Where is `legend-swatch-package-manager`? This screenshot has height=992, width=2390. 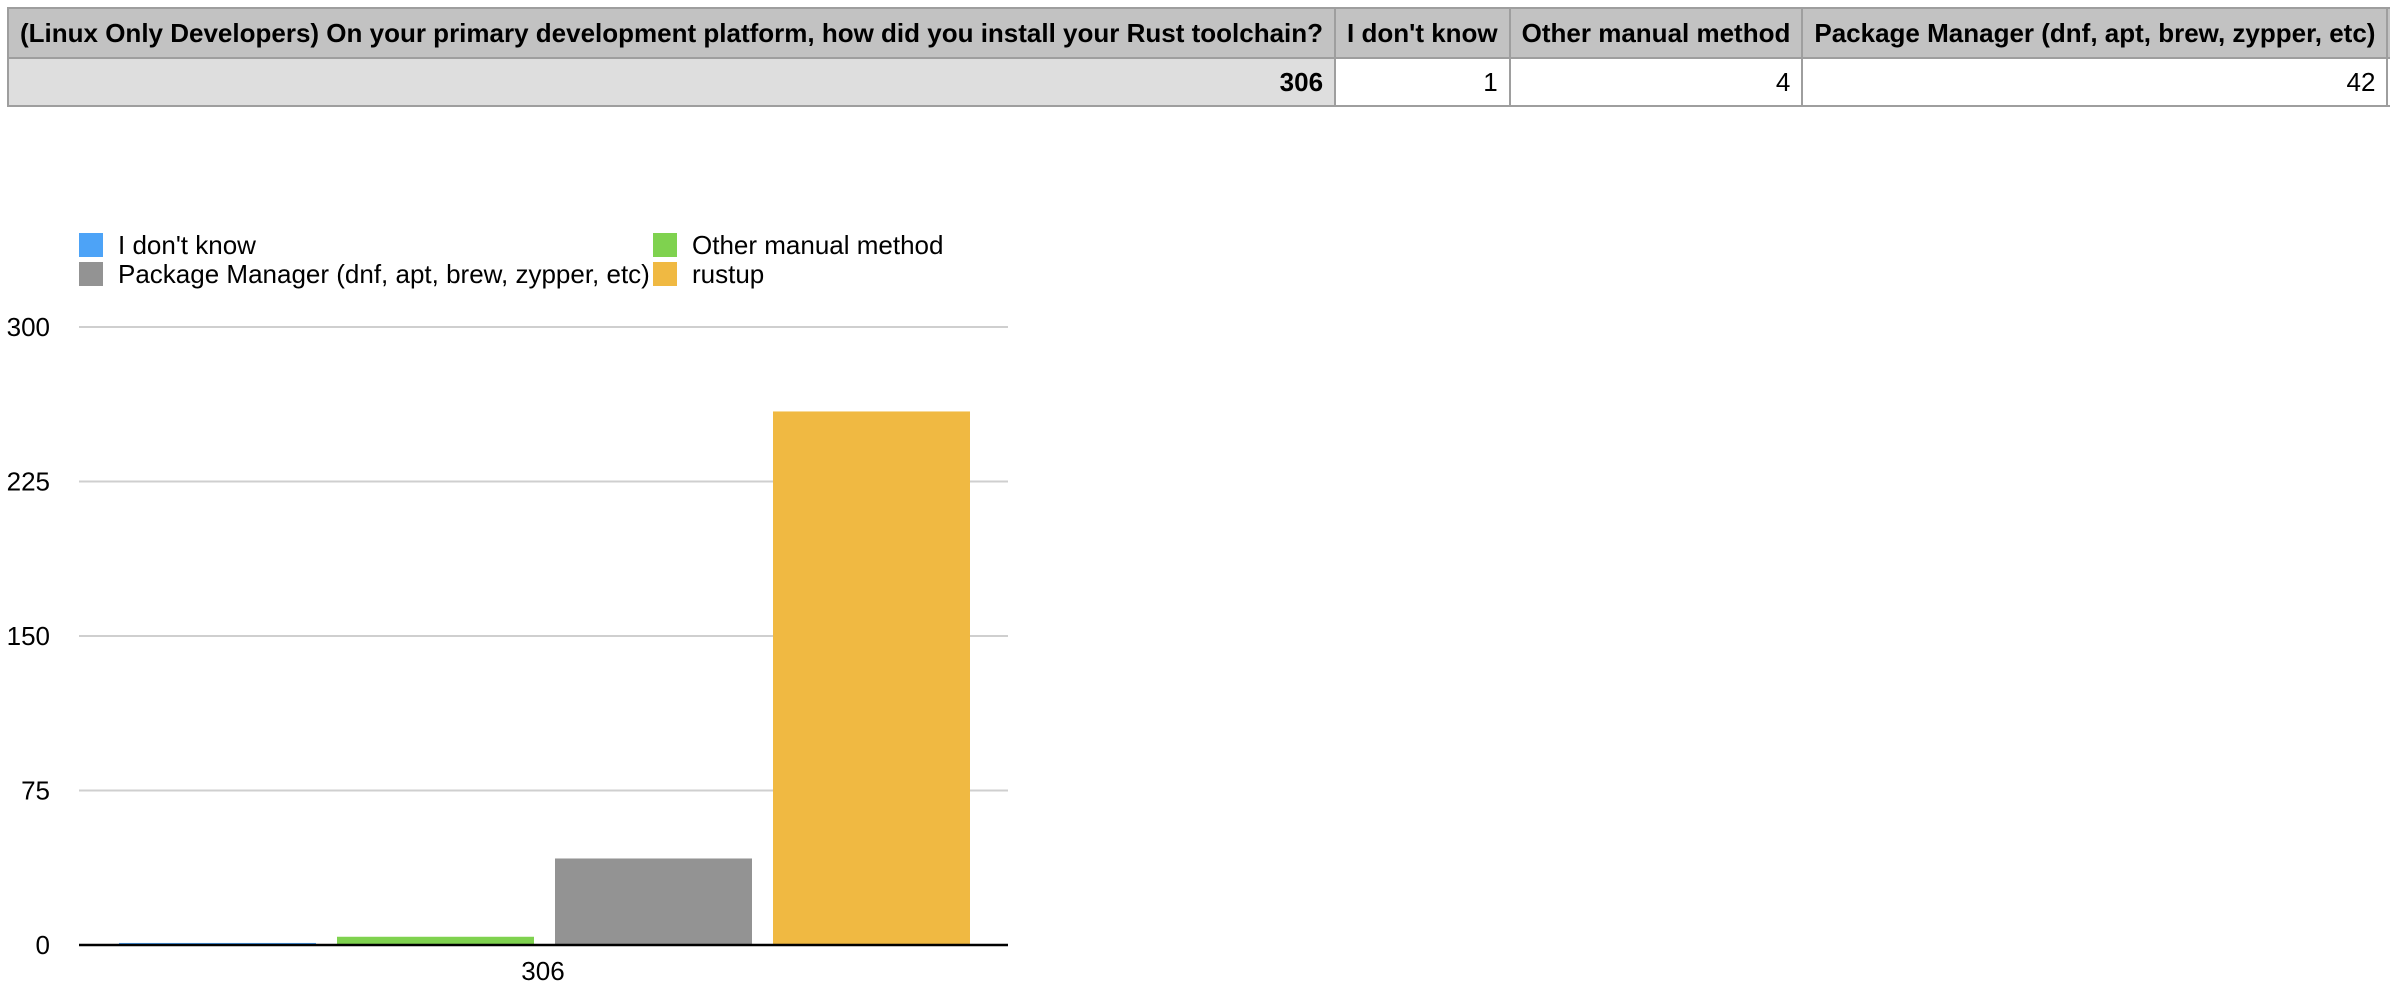
legend-swatch-package-manager is located at coordinates (91, 274).